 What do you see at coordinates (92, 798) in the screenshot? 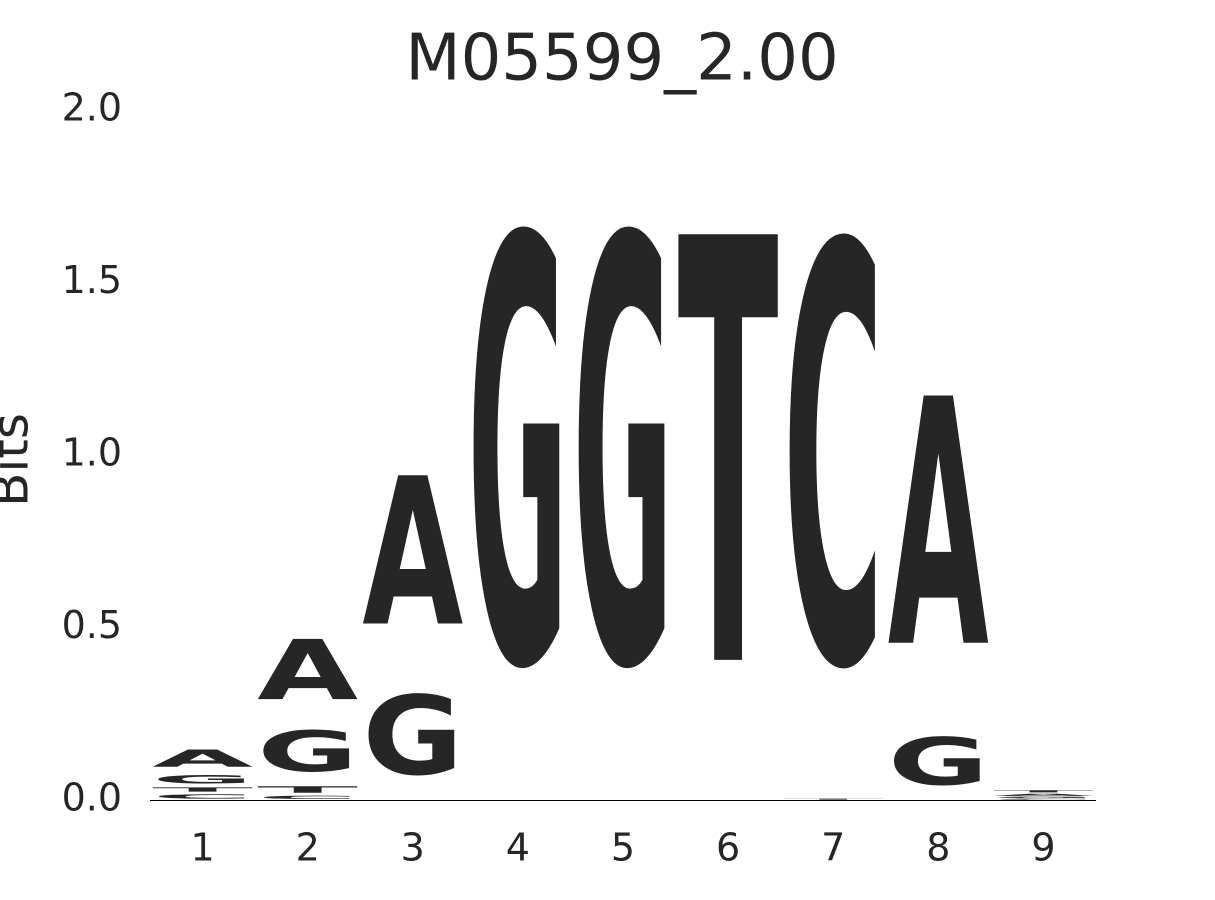
I see `y-tick-label: 0.0` at bounding box center [92, 798].